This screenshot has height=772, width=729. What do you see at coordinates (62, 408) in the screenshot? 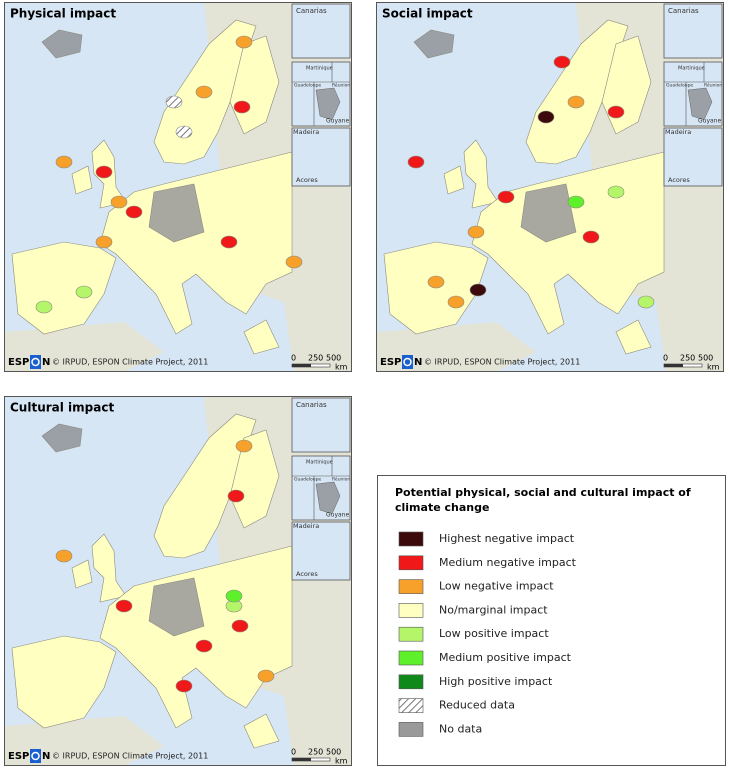
I see `panel-title: Cultural impact` at bounding box center [62, 408].